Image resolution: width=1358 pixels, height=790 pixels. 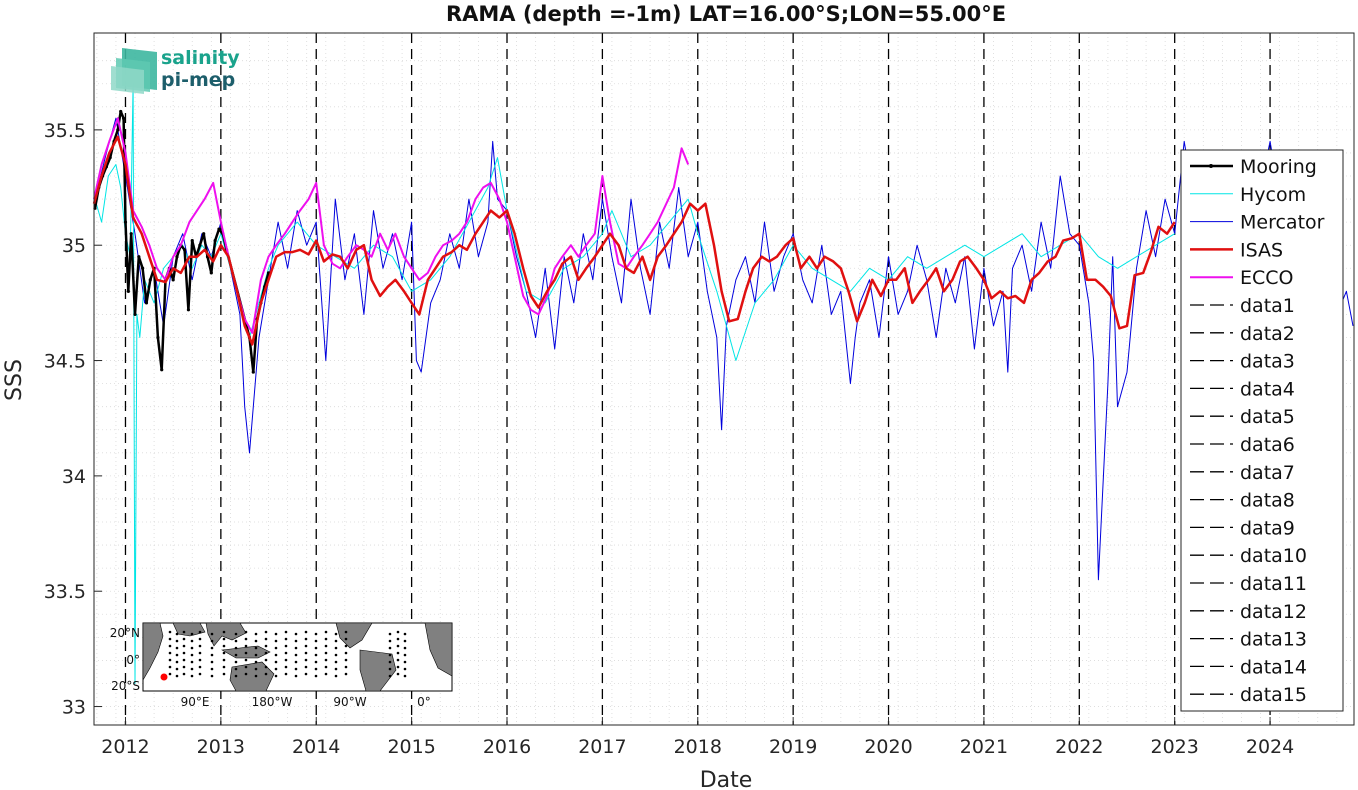 I want to click on x-tick-label: 2019, so click(x=793, y=747).